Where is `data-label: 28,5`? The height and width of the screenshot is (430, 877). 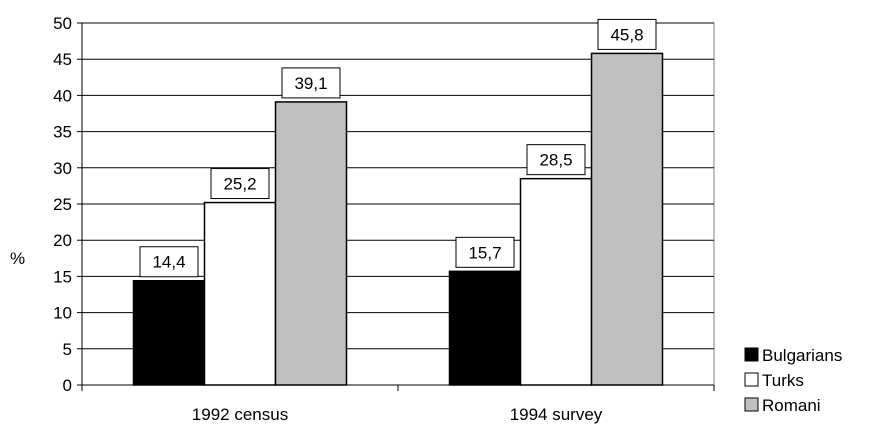
data-label: 28,5 is located at coordinates (555, 160).